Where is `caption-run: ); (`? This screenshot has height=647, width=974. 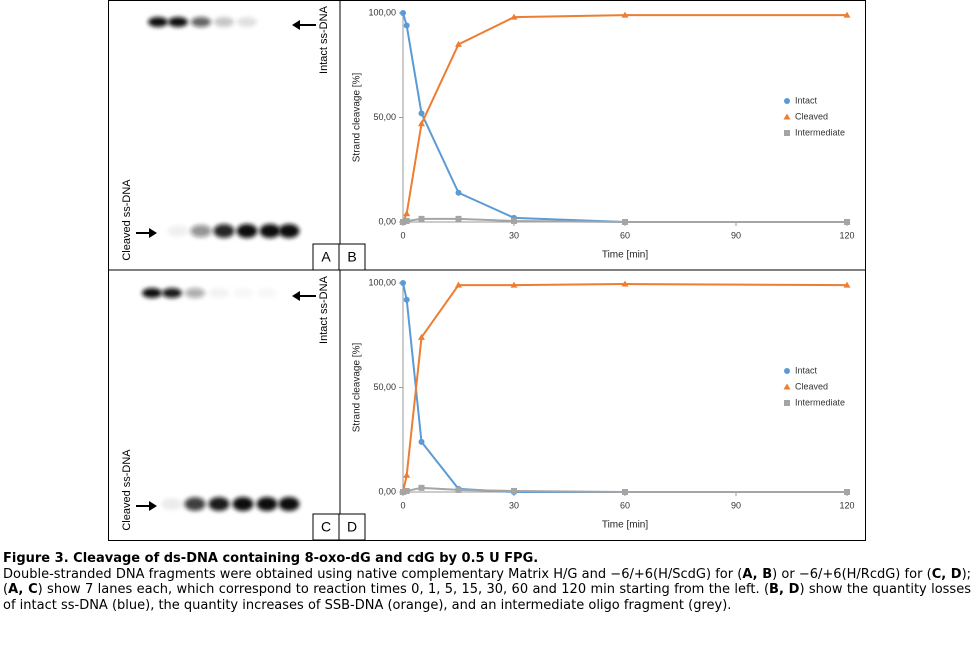
caption-run: ); ( is located at coordinates (487, 582).